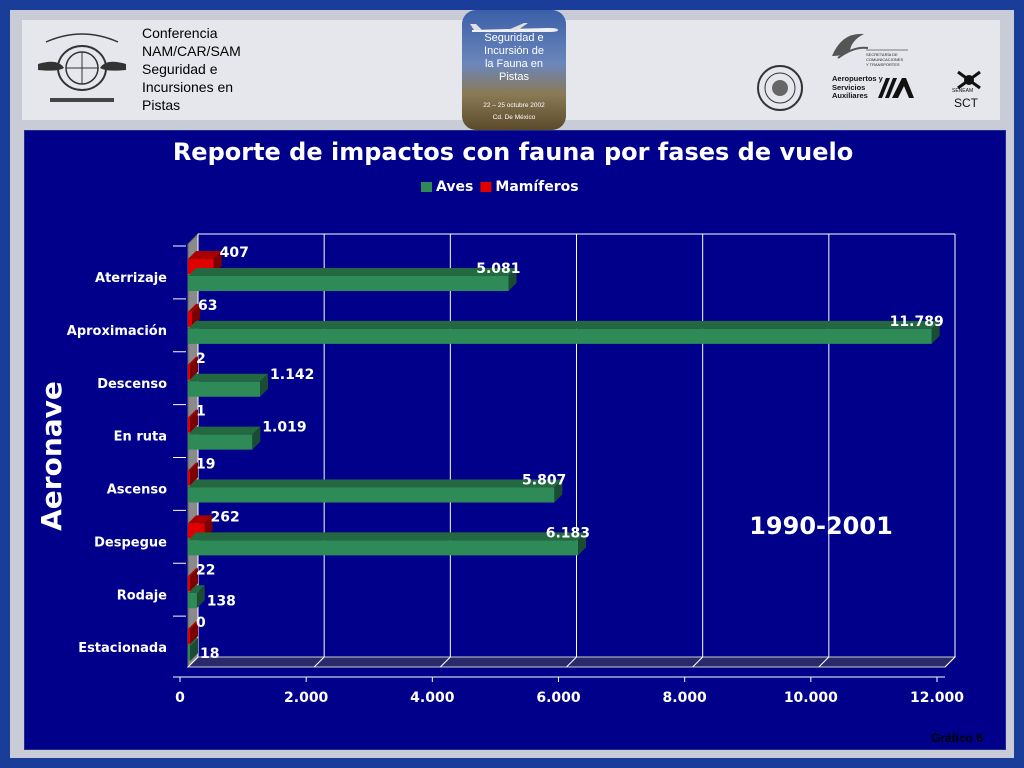 The height and width of the screenshot is (768, 1024). Describe the element at coordinates (514, 105) in the screenshot. I see `event-dates: 22 – 25 octubre 2002` at that location.